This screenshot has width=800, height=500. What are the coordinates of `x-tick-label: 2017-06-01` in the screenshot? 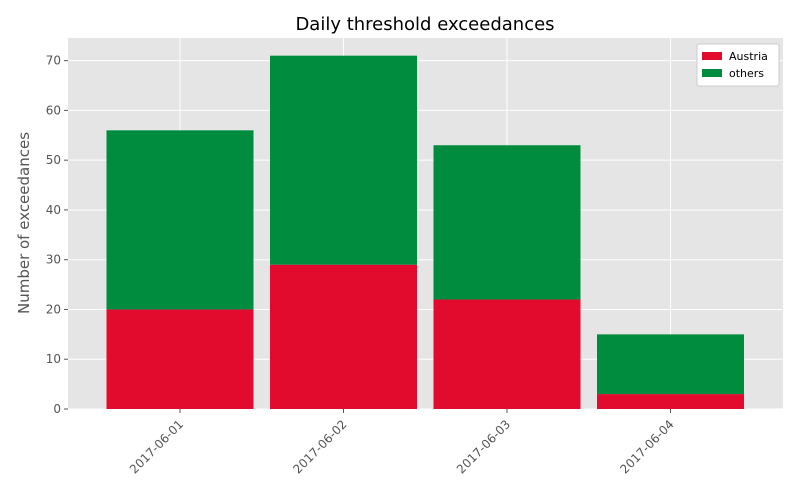 It's located at (156, 446).